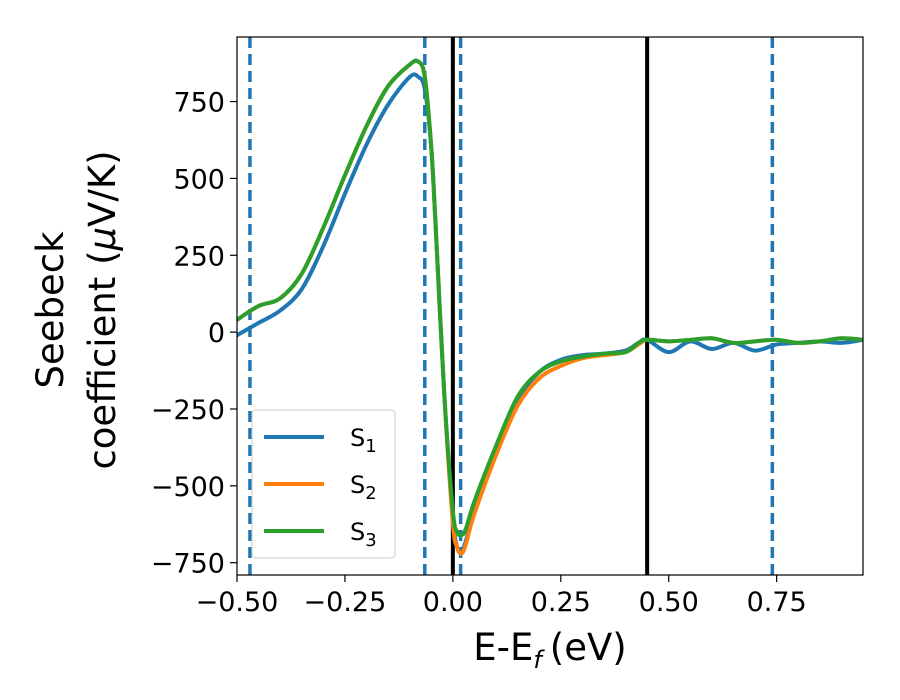 This screenshot has height=700, width=900. Describe the element at coordinates (588, 647) in the screenshot. I see `x-axis-label-unit: (eV)` at that location.